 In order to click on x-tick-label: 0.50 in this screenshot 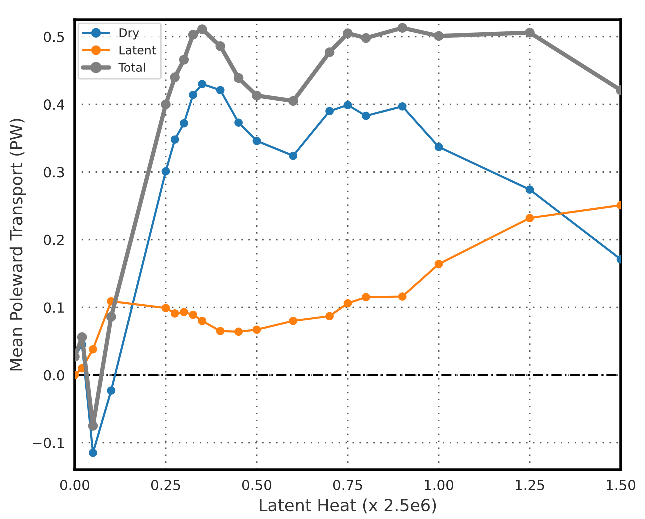, I will do `click(257, 485)`.